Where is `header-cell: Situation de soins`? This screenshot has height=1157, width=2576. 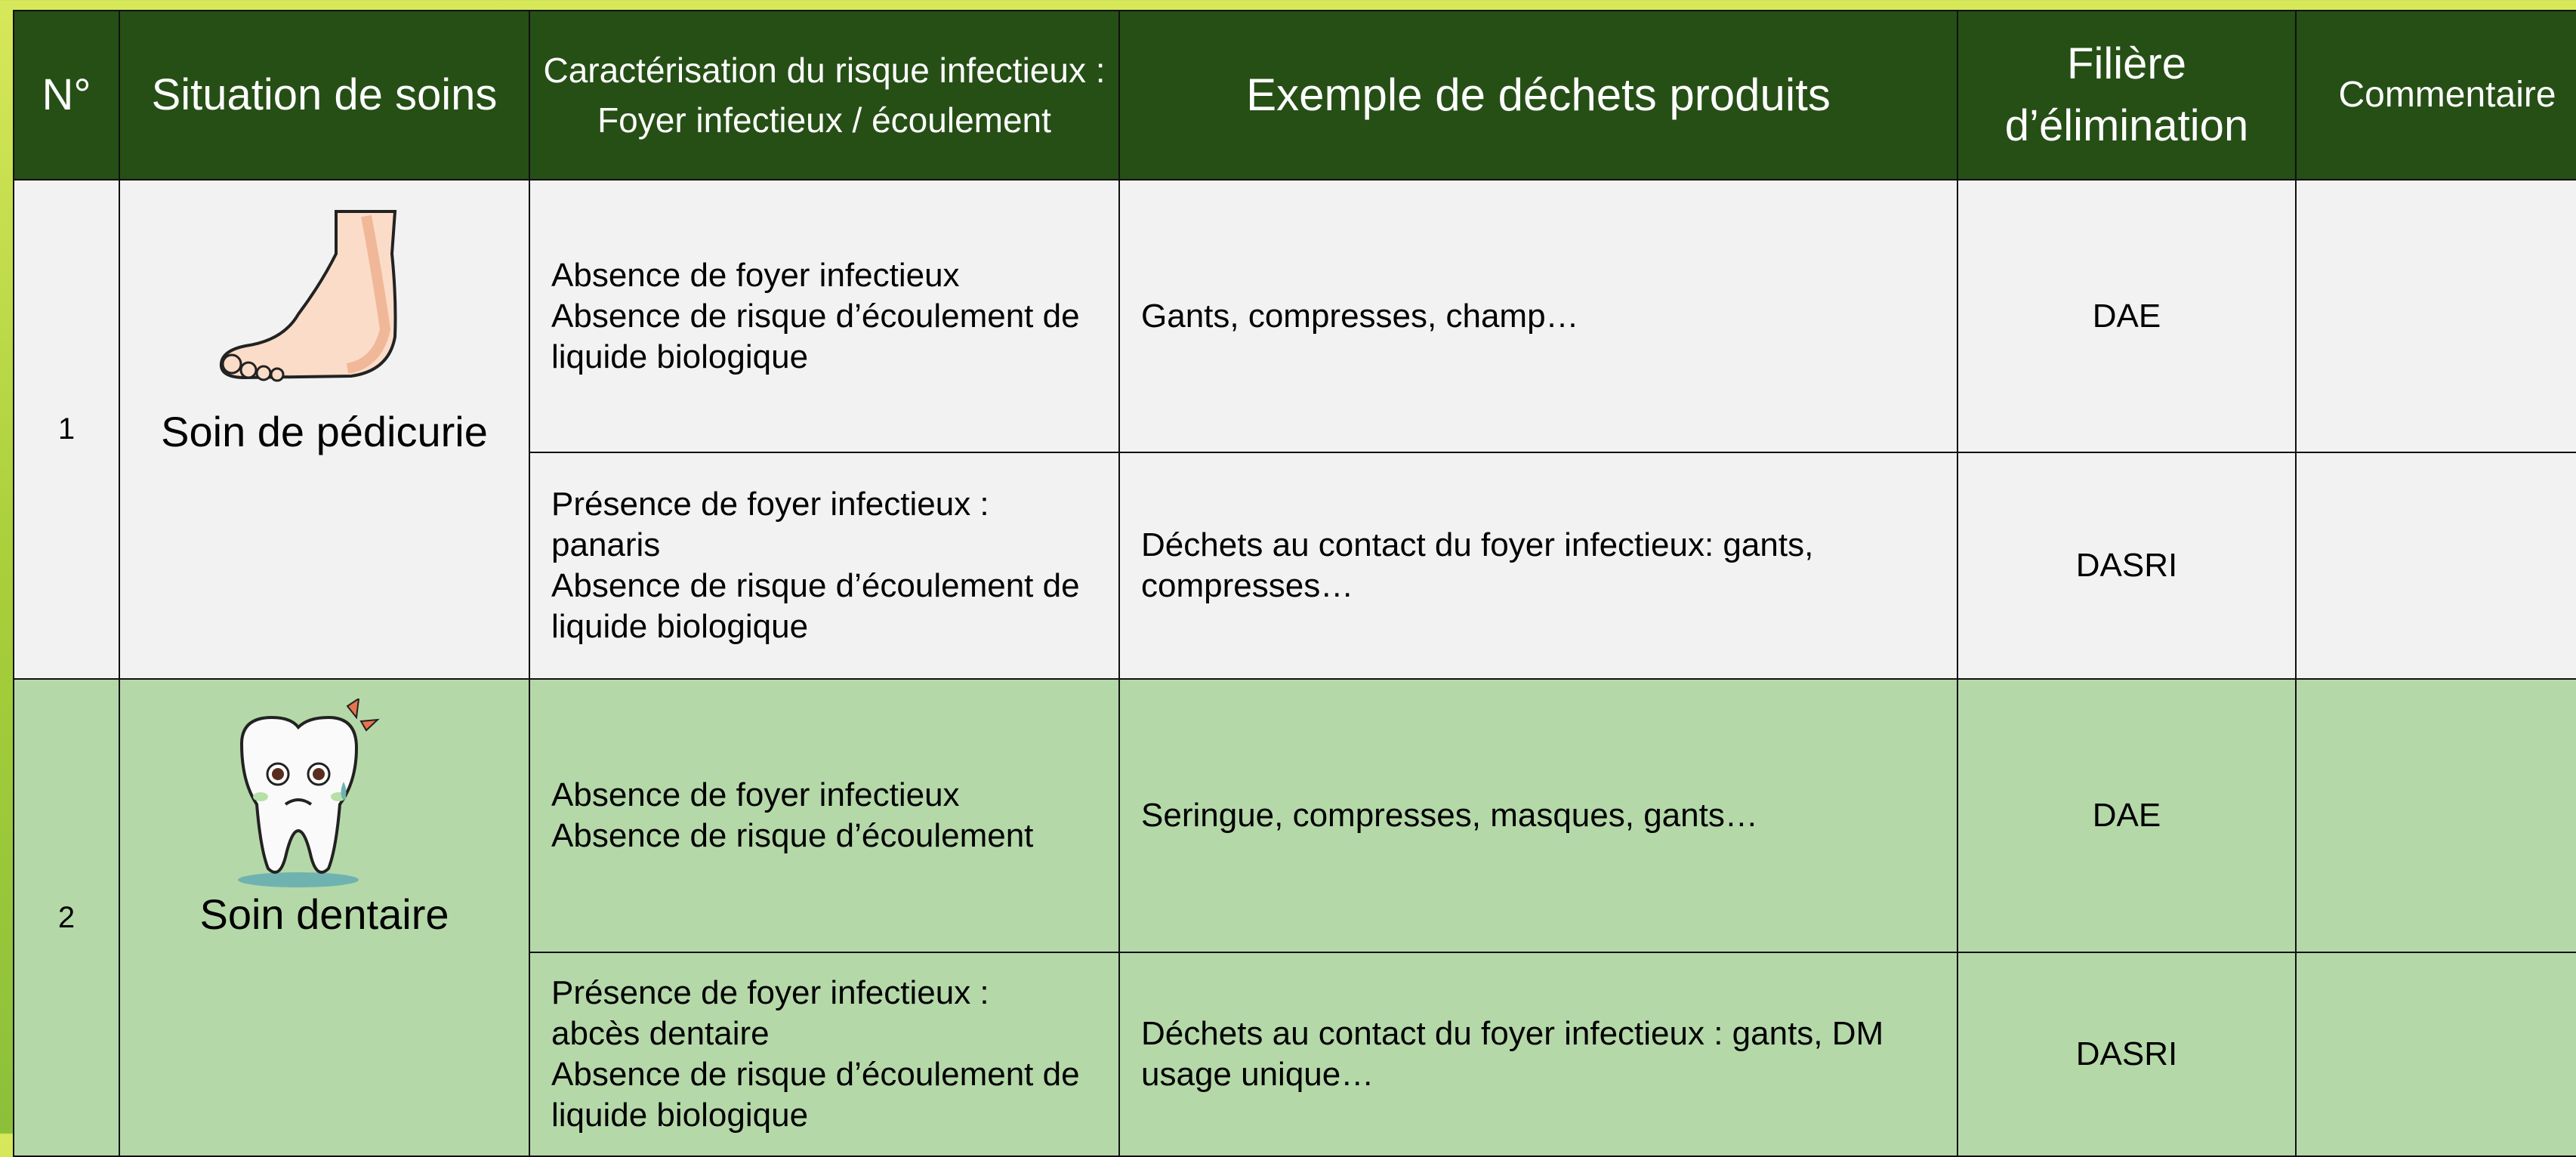 header-cell: Situation de soins is located at coordinates (324, 95).